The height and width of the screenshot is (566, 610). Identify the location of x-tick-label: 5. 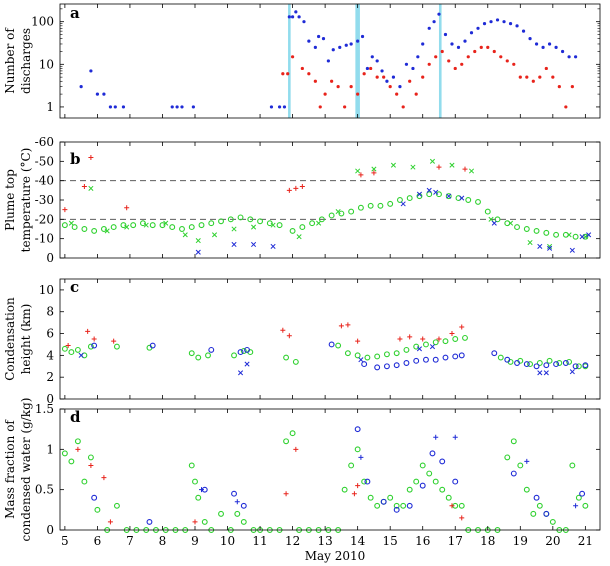
(65, 541).